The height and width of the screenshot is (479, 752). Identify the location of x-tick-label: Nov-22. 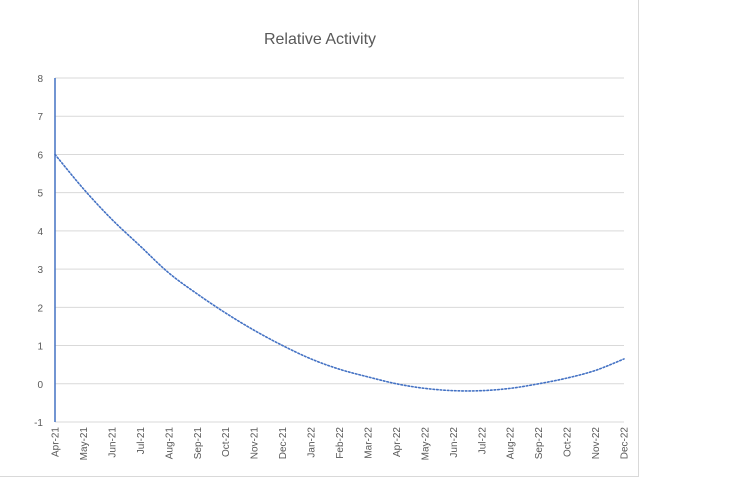
(596, 443).